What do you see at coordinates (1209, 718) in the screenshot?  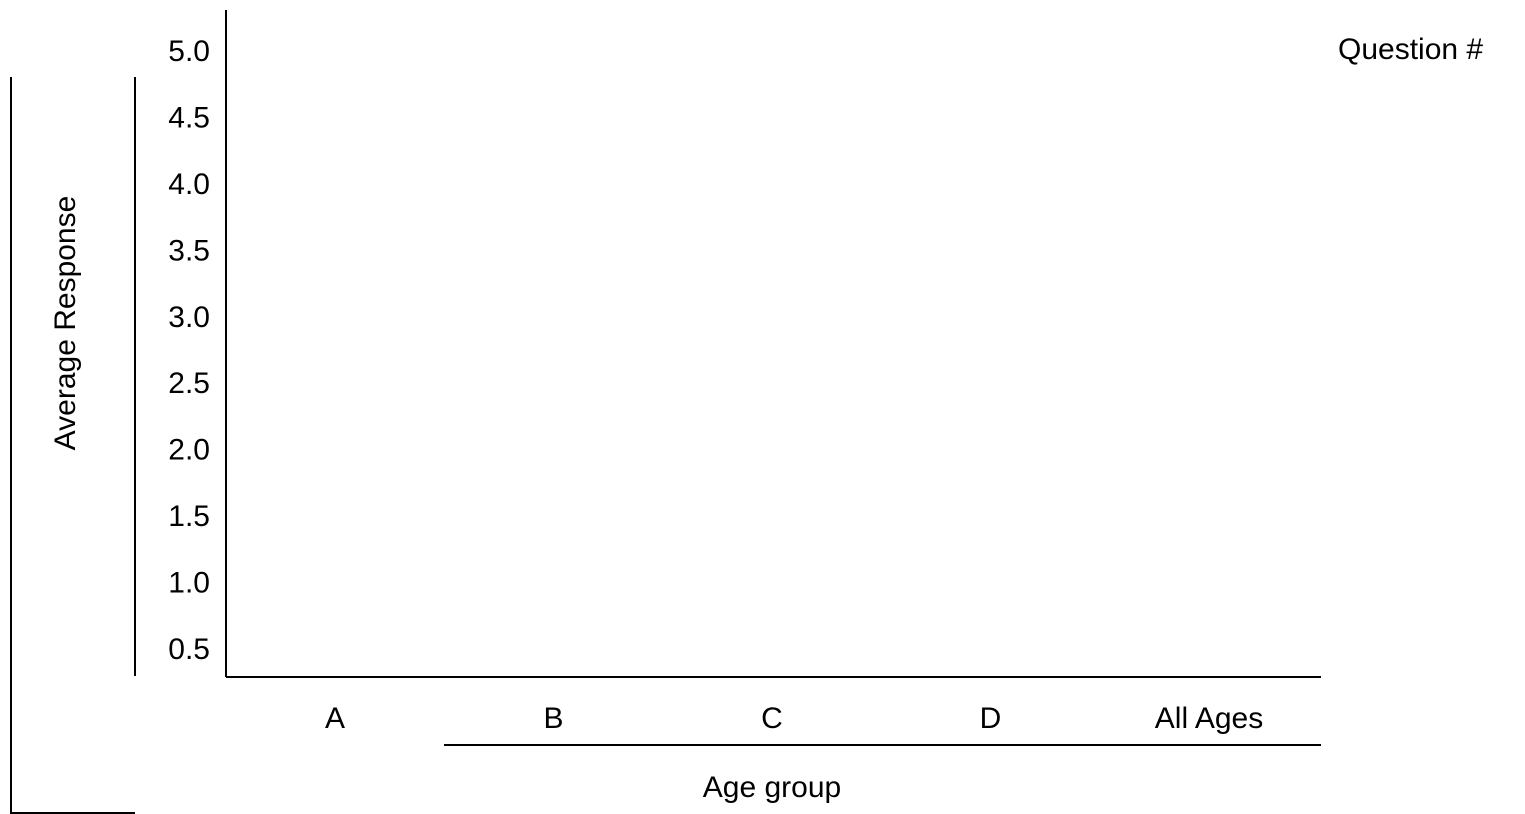 I see `x-tick-label: All Ages` at bounding box center [1209, 718].